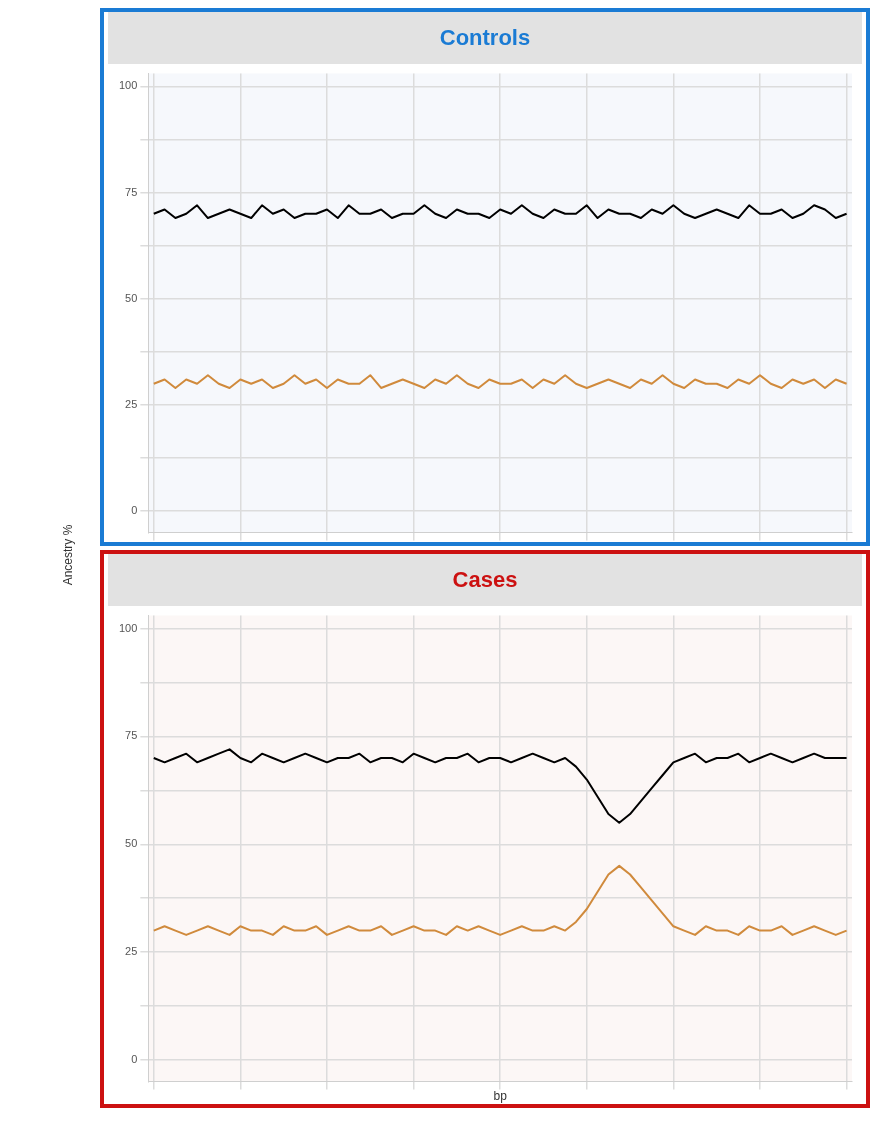 This screenshot has height=1132, width=884. I want to click on chart-title: Controls, so click(485, 38).